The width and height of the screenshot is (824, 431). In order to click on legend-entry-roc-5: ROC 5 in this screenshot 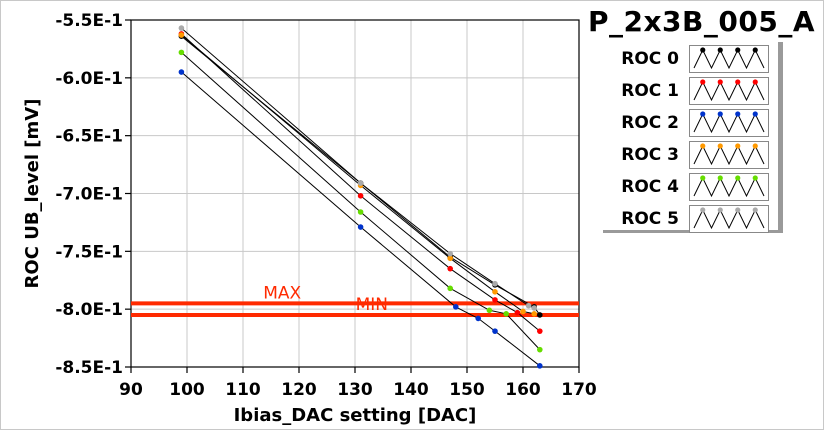, I will do `click(690, 219)`.